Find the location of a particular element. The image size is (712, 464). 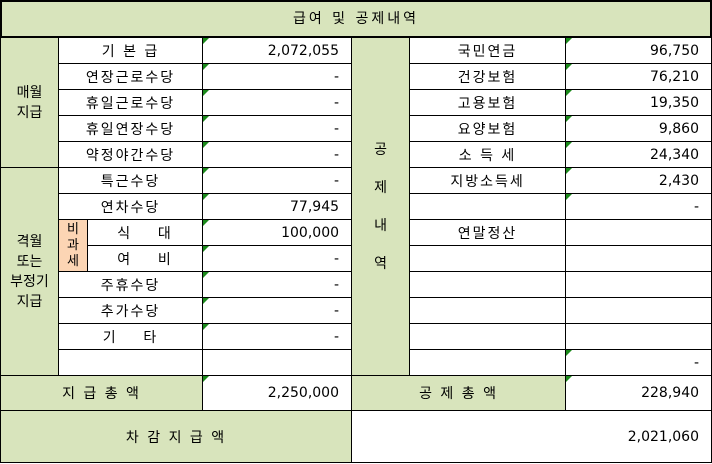

deduction-item-value: 96,750 is located at coordinates (638, 50).